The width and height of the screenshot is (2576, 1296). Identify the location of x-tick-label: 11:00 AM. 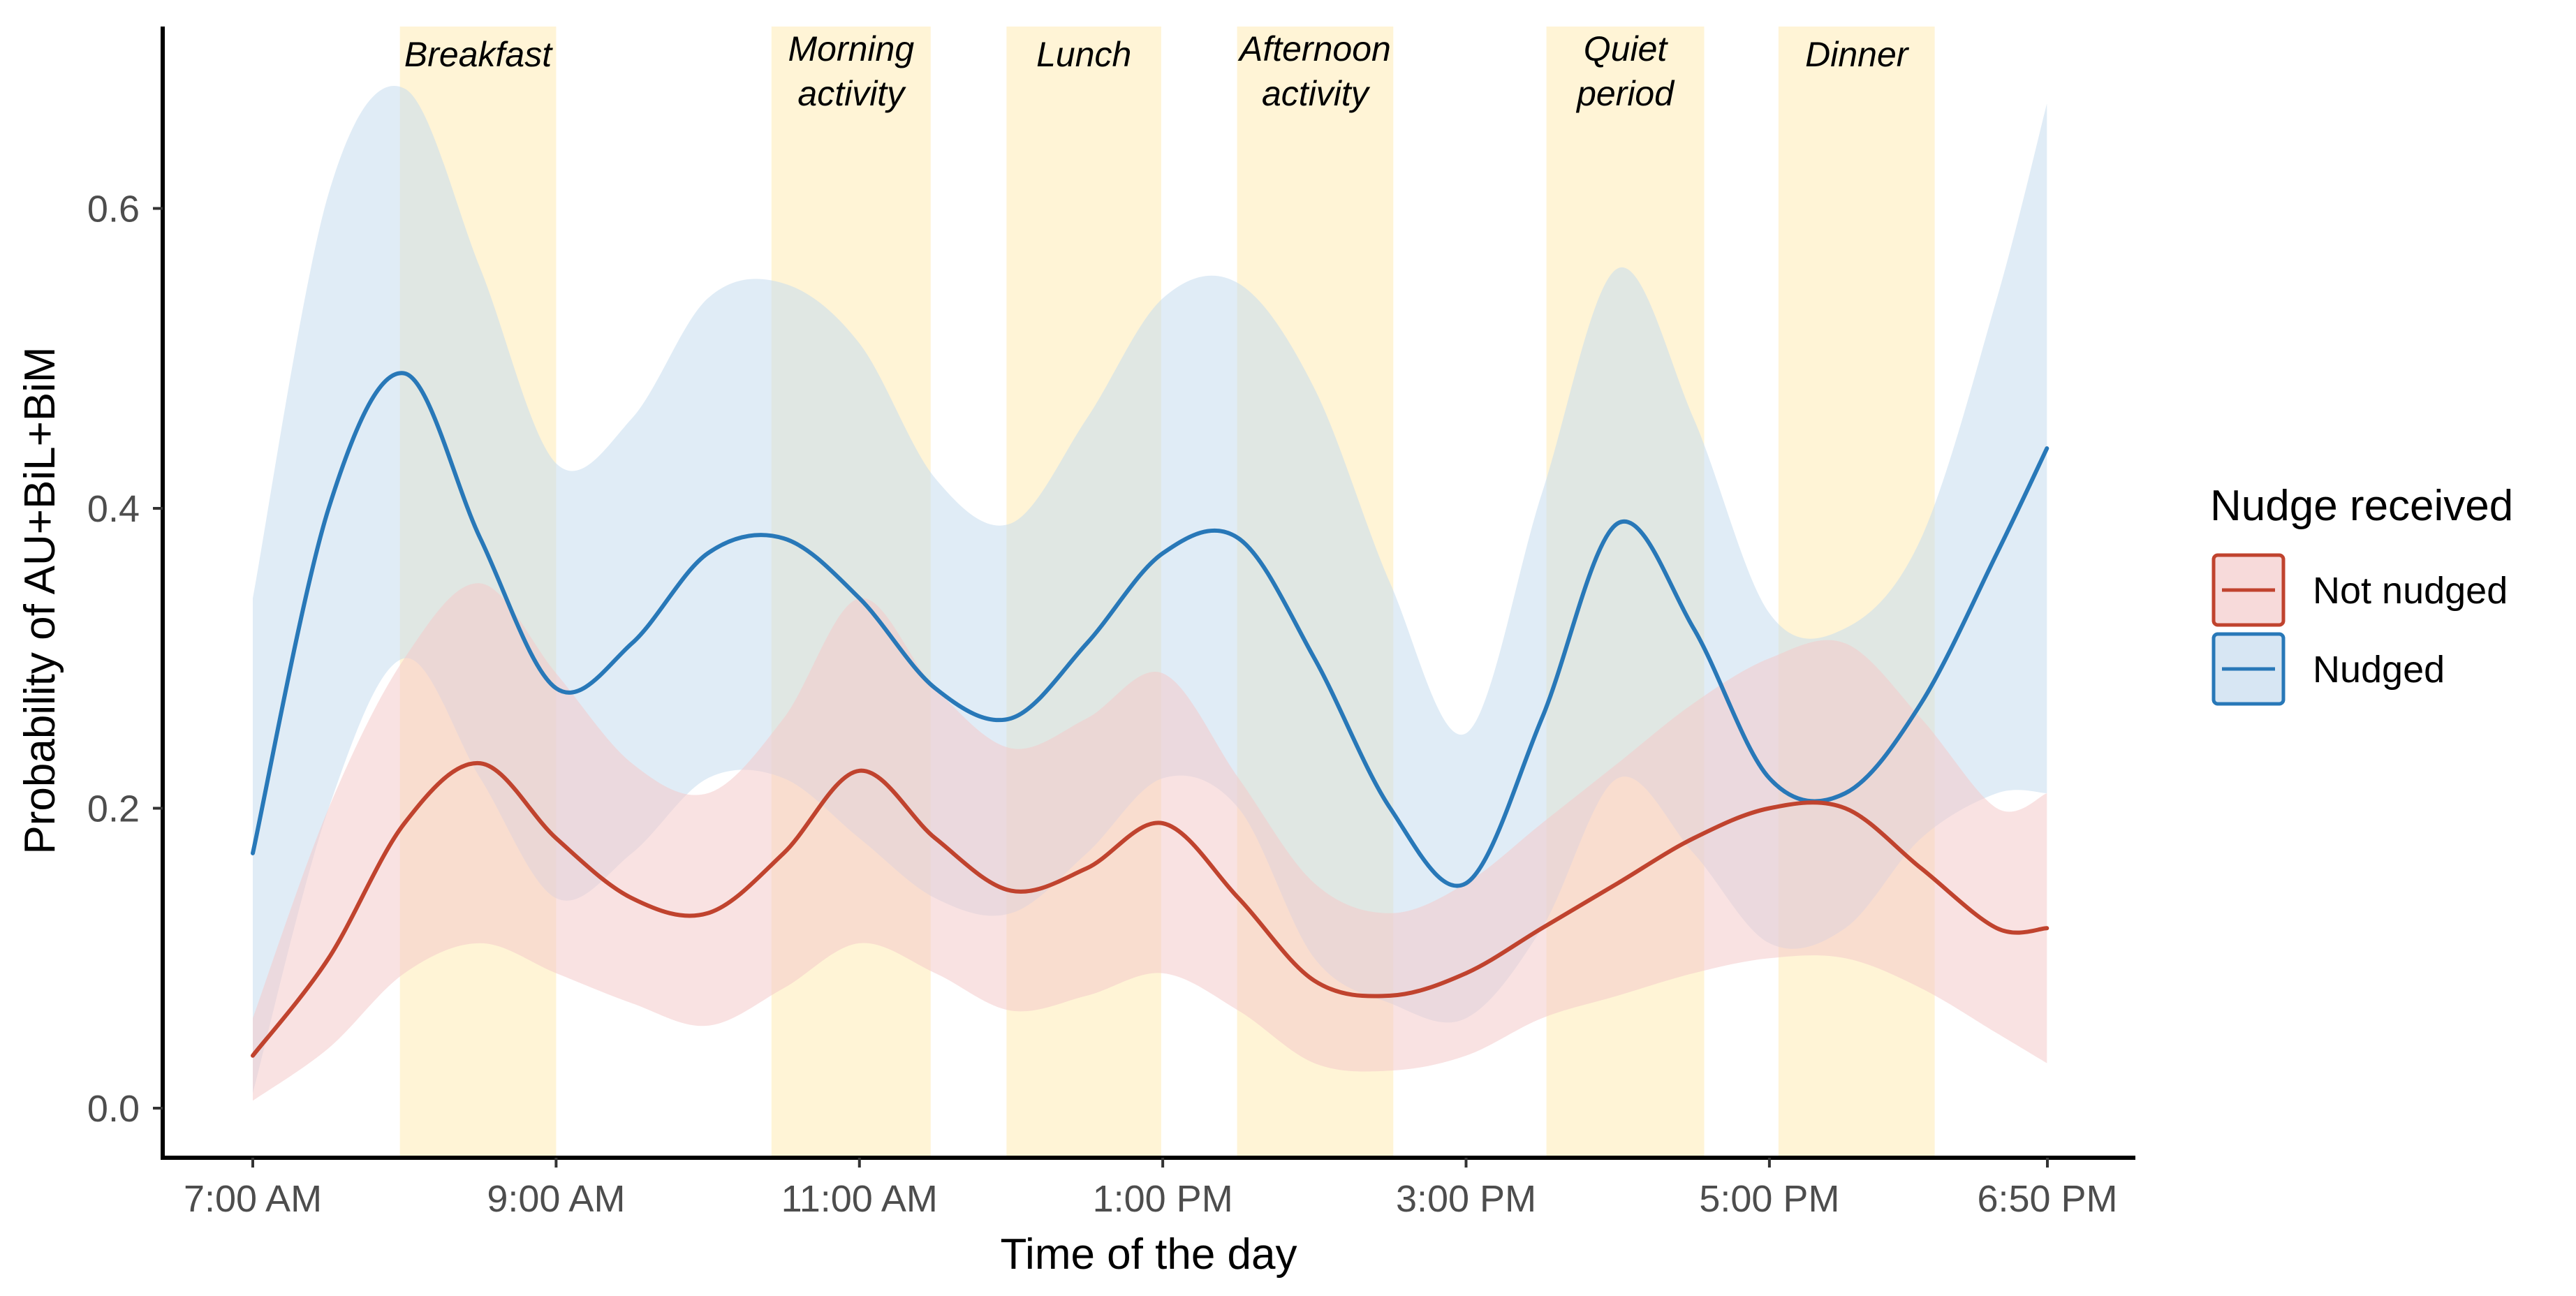
(859, 1199).